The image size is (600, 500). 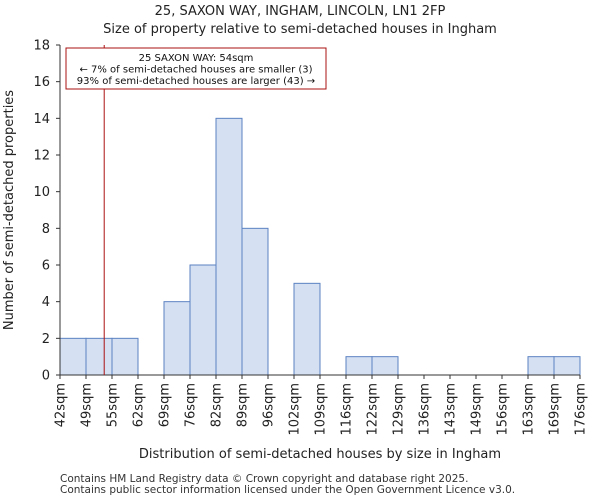 I want to click on y-tick-label: 12, so click(x=41, y=156).